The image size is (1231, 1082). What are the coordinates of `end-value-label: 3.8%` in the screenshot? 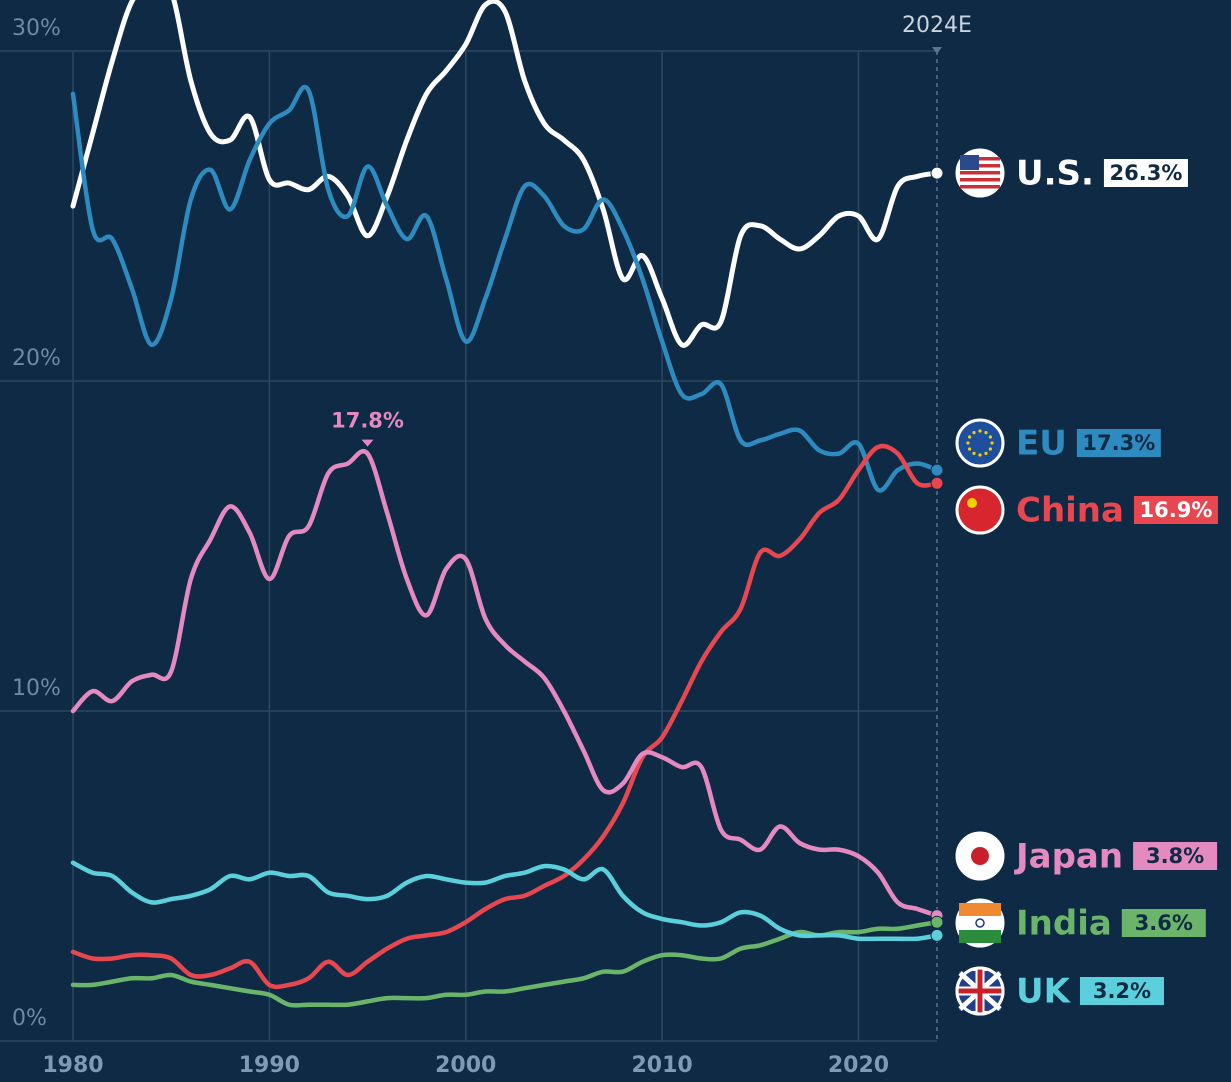 It's located at (1175, 856).